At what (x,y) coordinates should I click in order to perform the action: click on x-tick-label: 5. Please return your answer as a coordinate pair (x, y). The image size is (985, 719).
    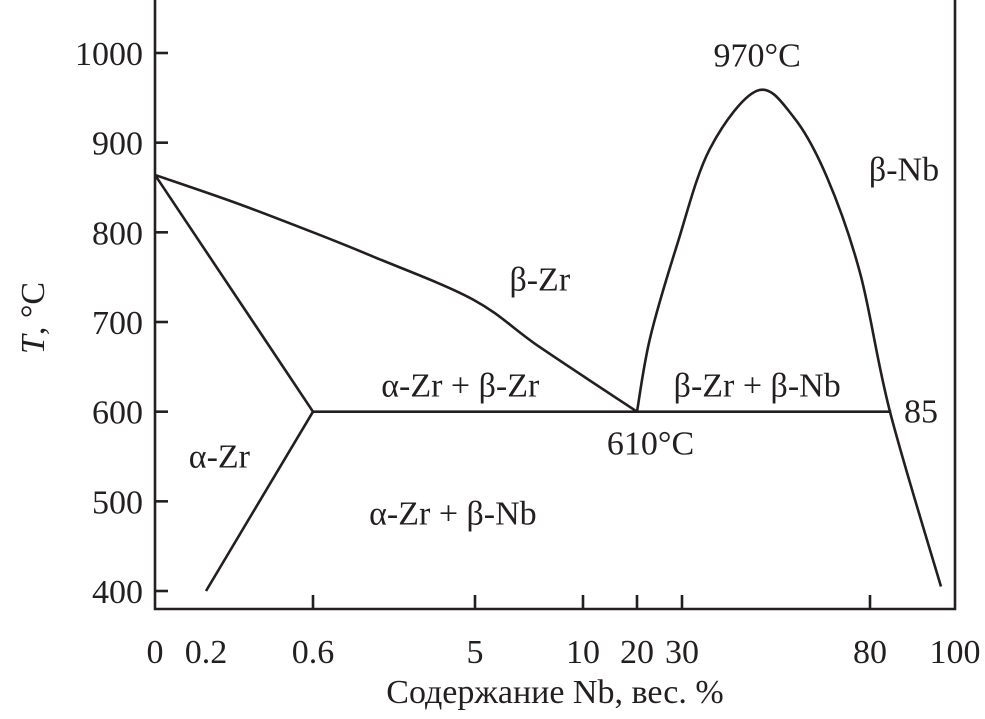
    Looking at the image, I should click on (475, 652).